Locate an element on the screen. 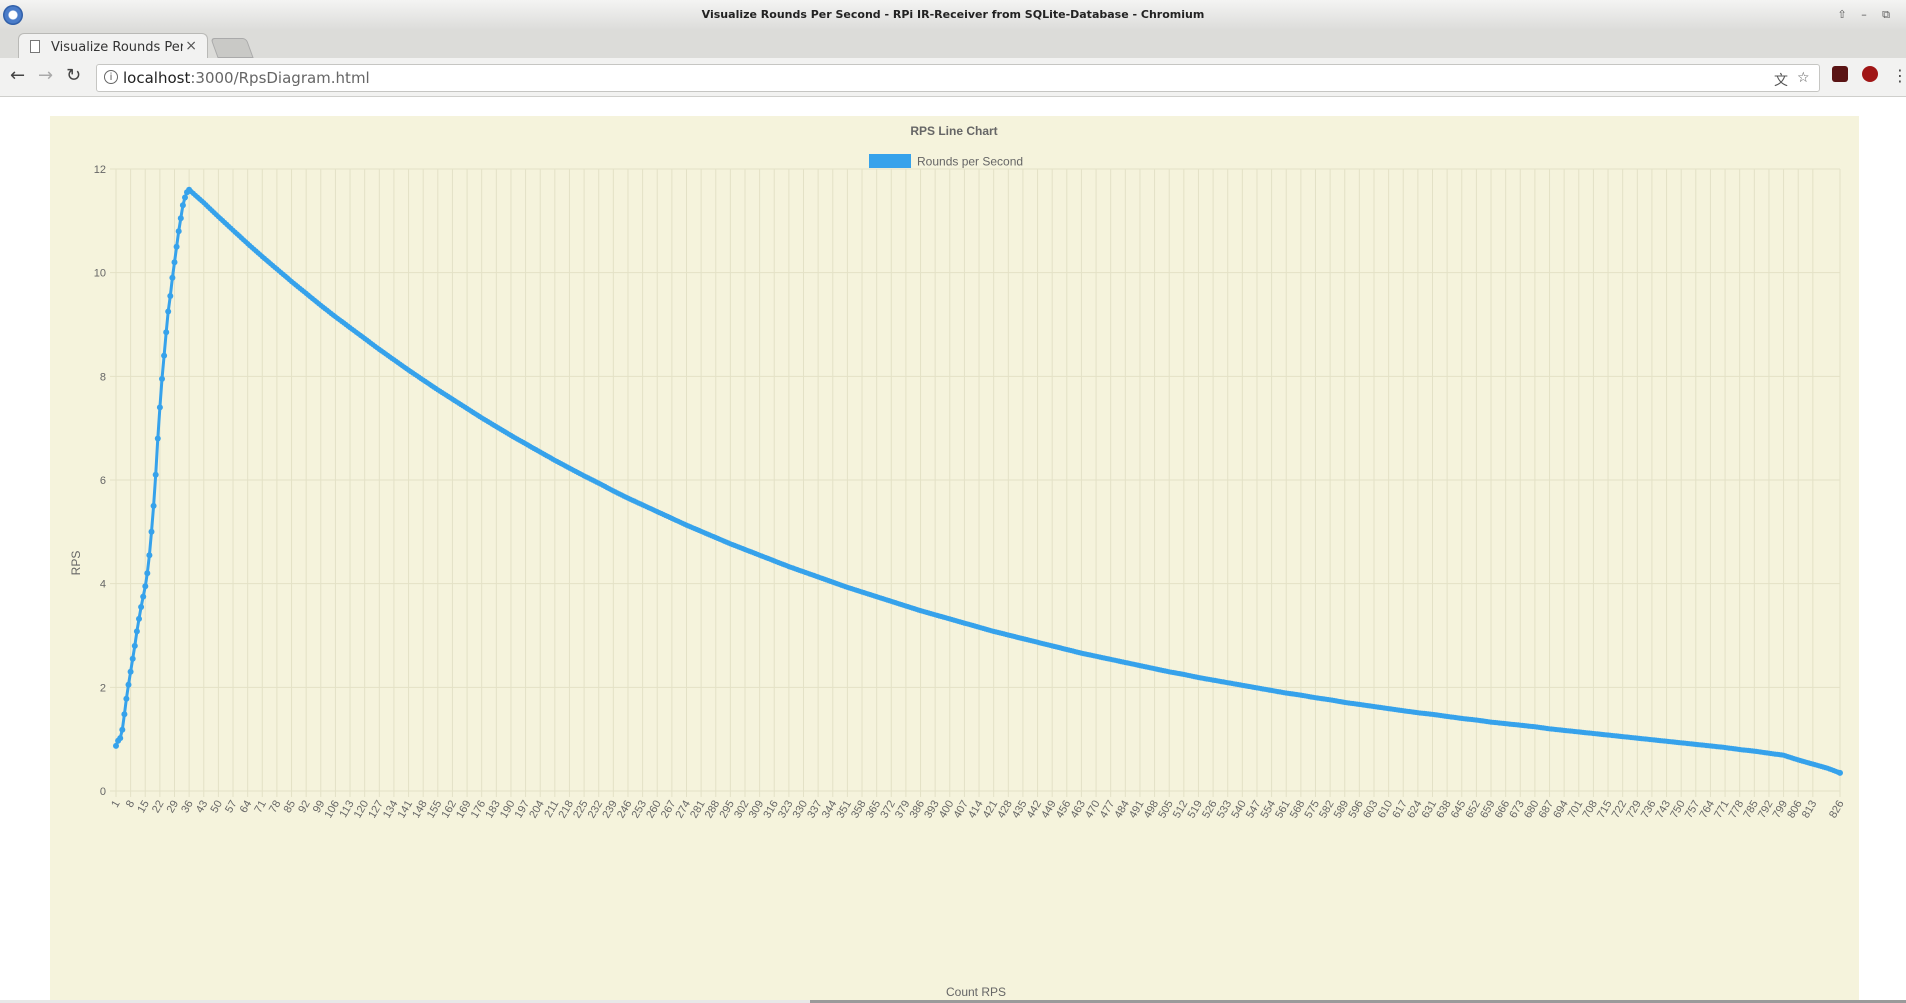 Image resolution: width=1906 pixels, height=1003 pixels. x-tick-label: 92 is located at coordinates (304, 807).